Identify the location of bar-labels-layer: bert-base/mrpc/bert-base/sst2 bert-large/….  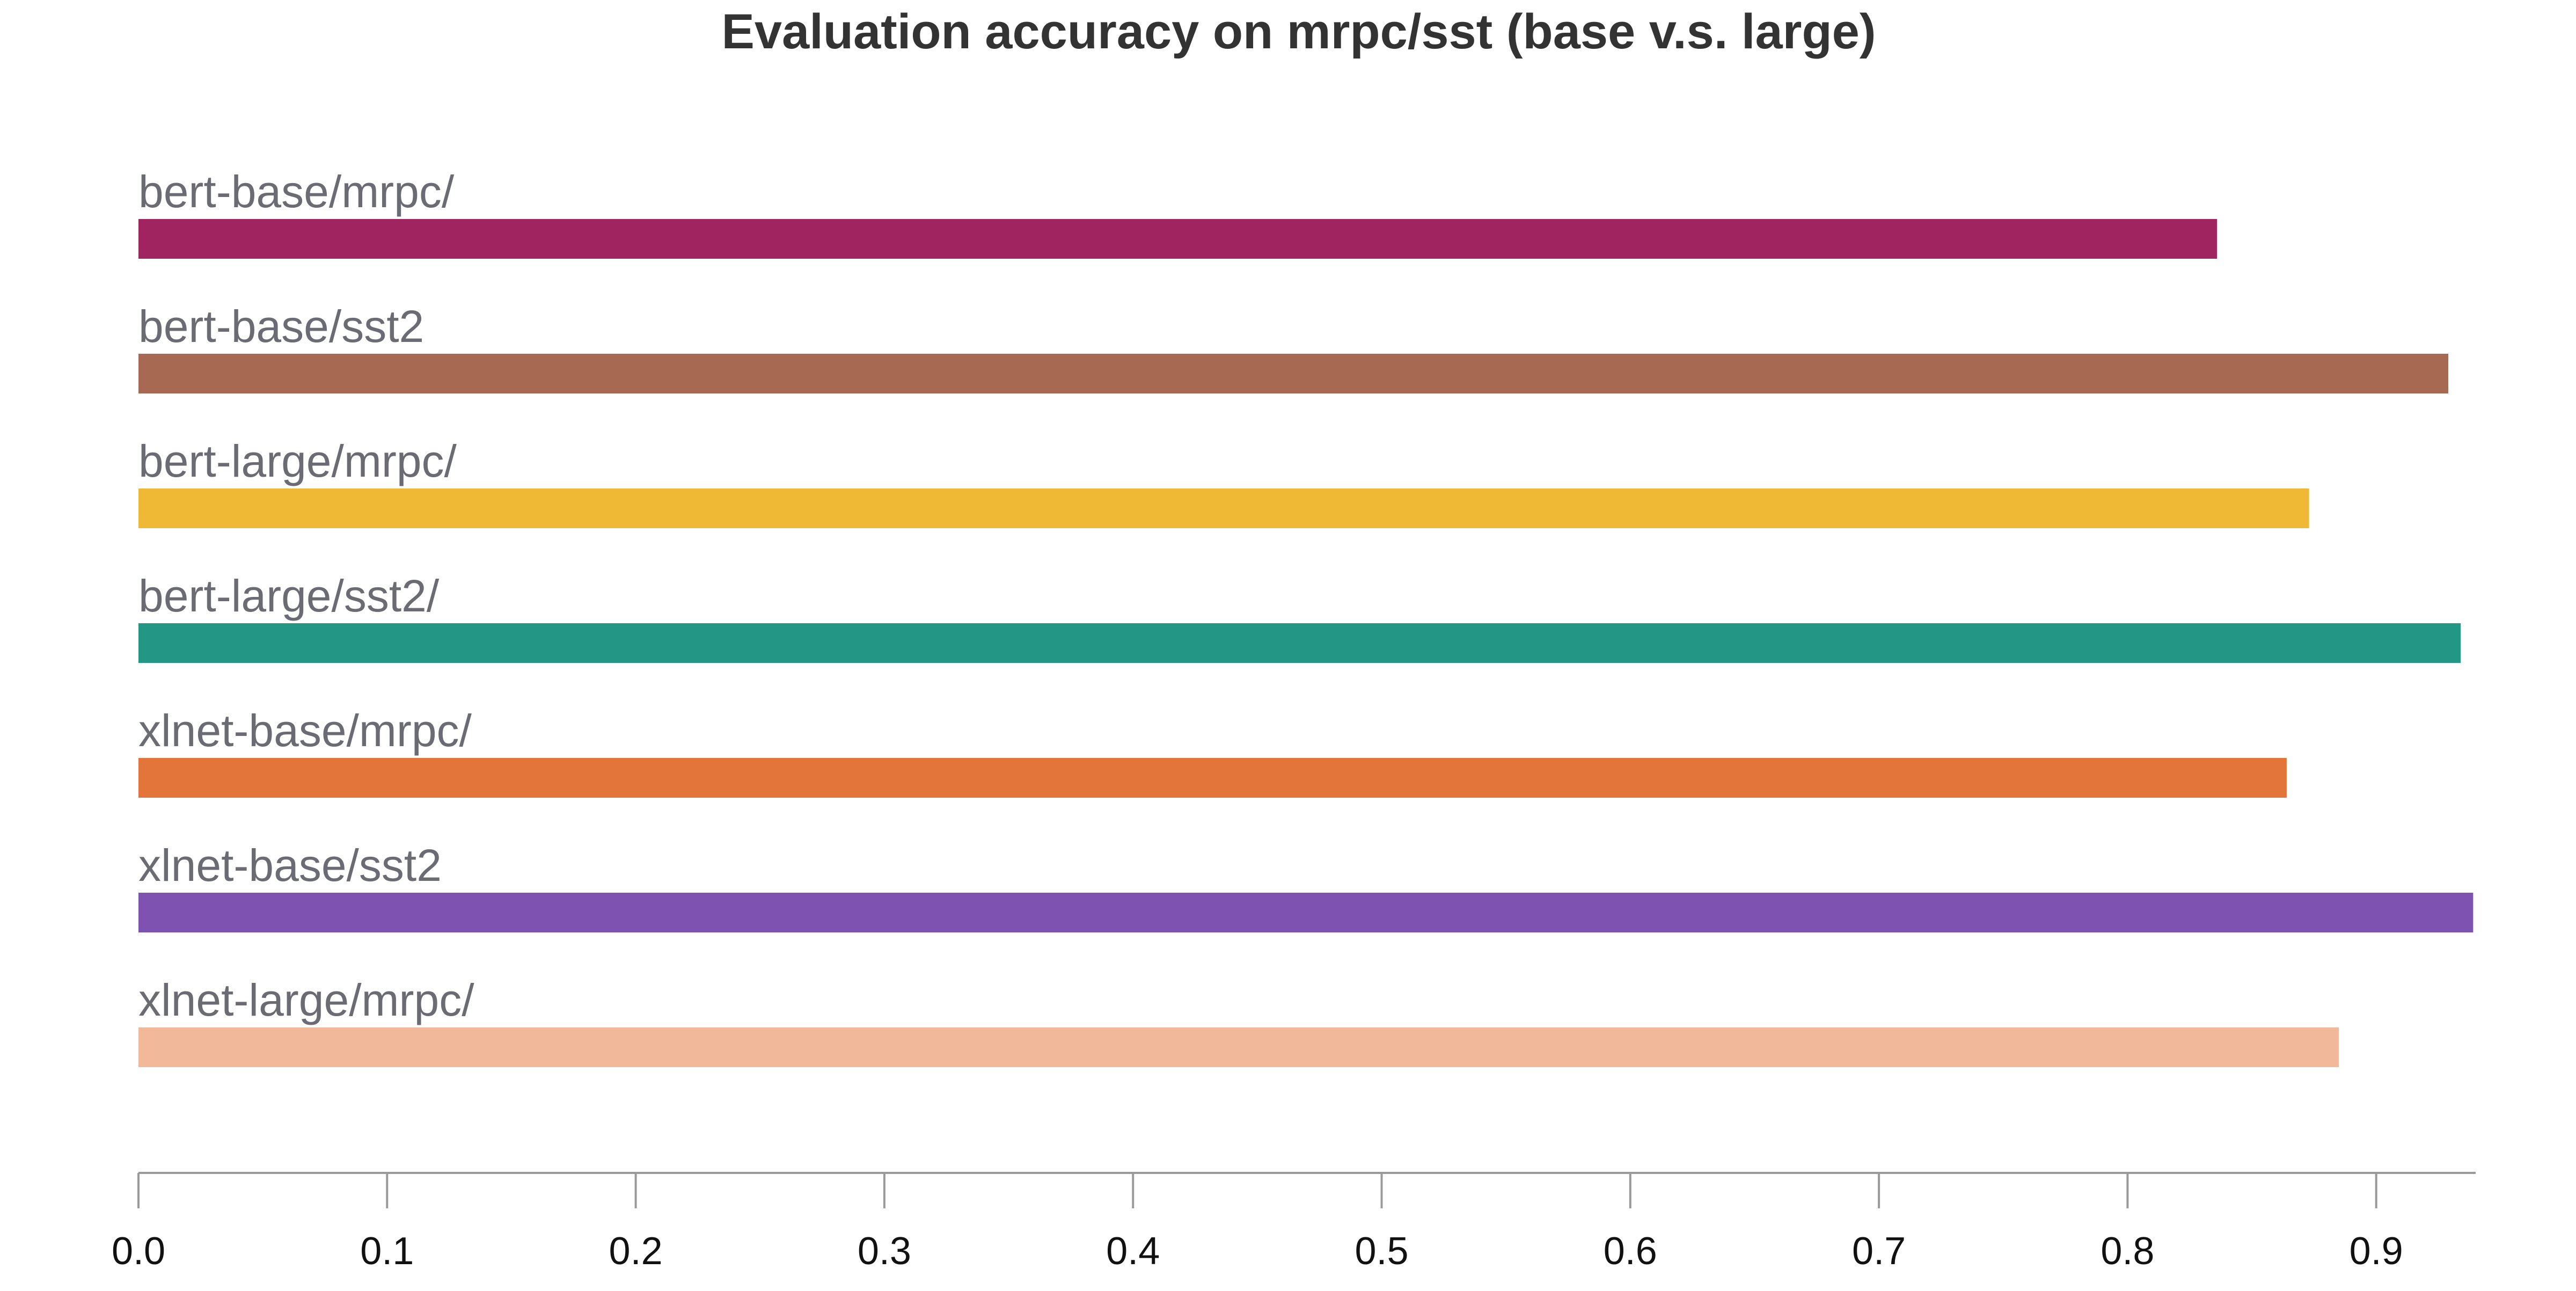
(306, 595).